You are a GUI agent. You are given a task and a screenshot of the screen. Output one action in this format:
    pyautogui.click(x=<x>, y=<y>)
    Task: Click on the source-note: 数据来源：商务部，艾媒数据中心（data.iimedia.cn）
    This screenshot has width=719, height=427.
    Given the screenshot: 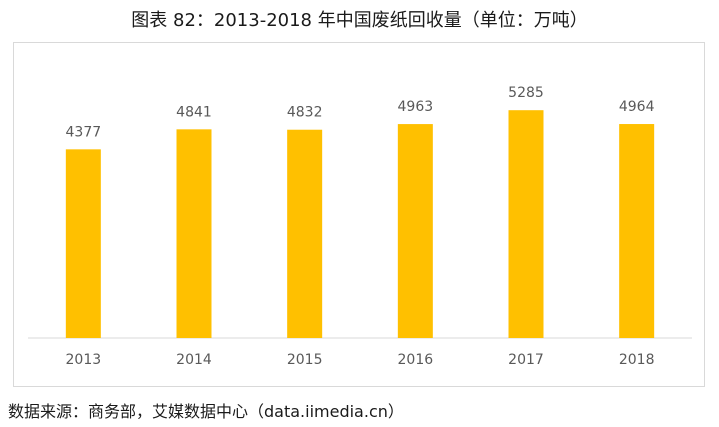 What is the action you would take?
    pyautogui.click(x=206, y=411)
    